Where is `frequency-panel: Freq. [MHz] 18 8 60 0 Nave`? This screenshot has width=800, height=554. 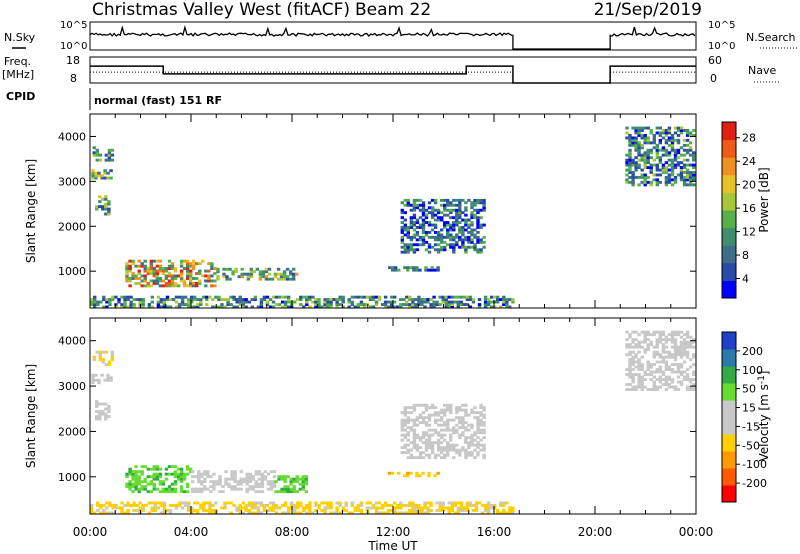
frequency-panel: Freq. [MHz] 18 8 60 0 Nave is located at coordinates (391, 69).